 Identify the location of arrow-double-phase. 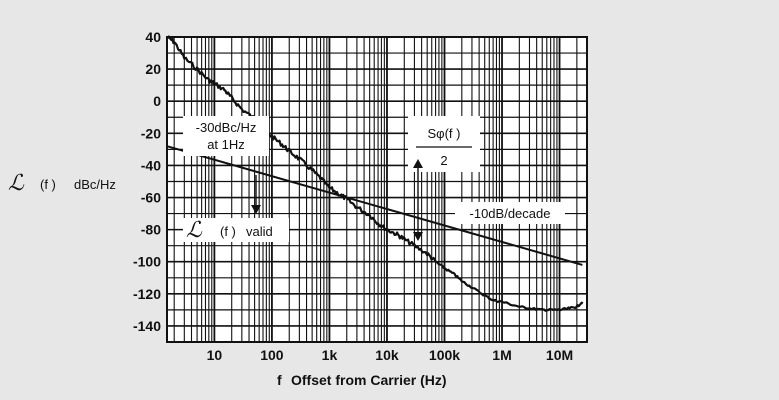
(418, 200).